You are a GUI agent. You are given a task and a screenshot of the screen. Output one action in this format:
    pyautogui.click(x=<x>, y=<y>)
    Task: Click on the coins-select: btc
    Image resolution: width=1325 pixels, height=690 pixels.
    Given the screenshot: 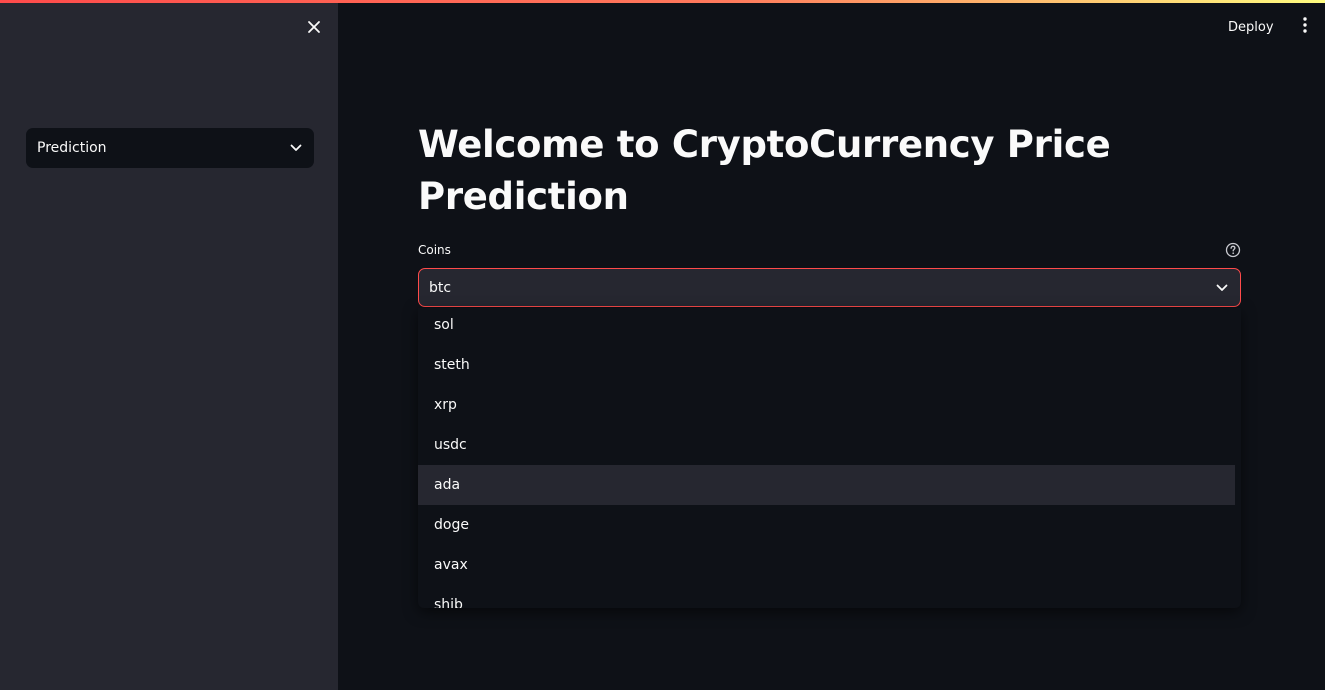 What is the action you would take?
    pyautogui.click(x=829, y=287)
    